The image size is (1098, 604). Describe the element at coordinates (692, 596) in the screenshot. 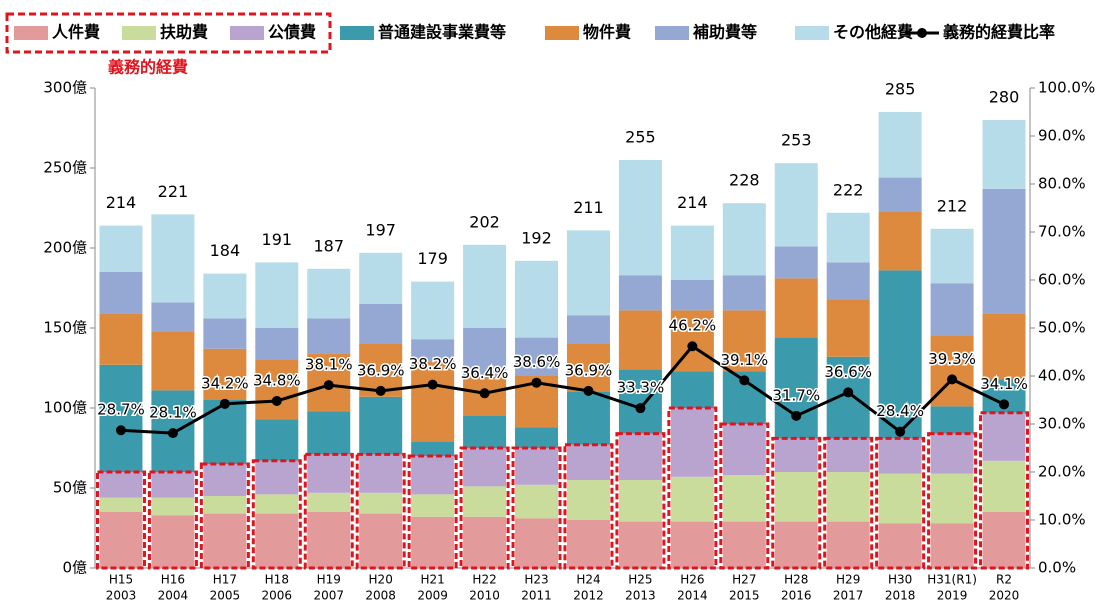

I see `x-tick-label: 2014` at that location.